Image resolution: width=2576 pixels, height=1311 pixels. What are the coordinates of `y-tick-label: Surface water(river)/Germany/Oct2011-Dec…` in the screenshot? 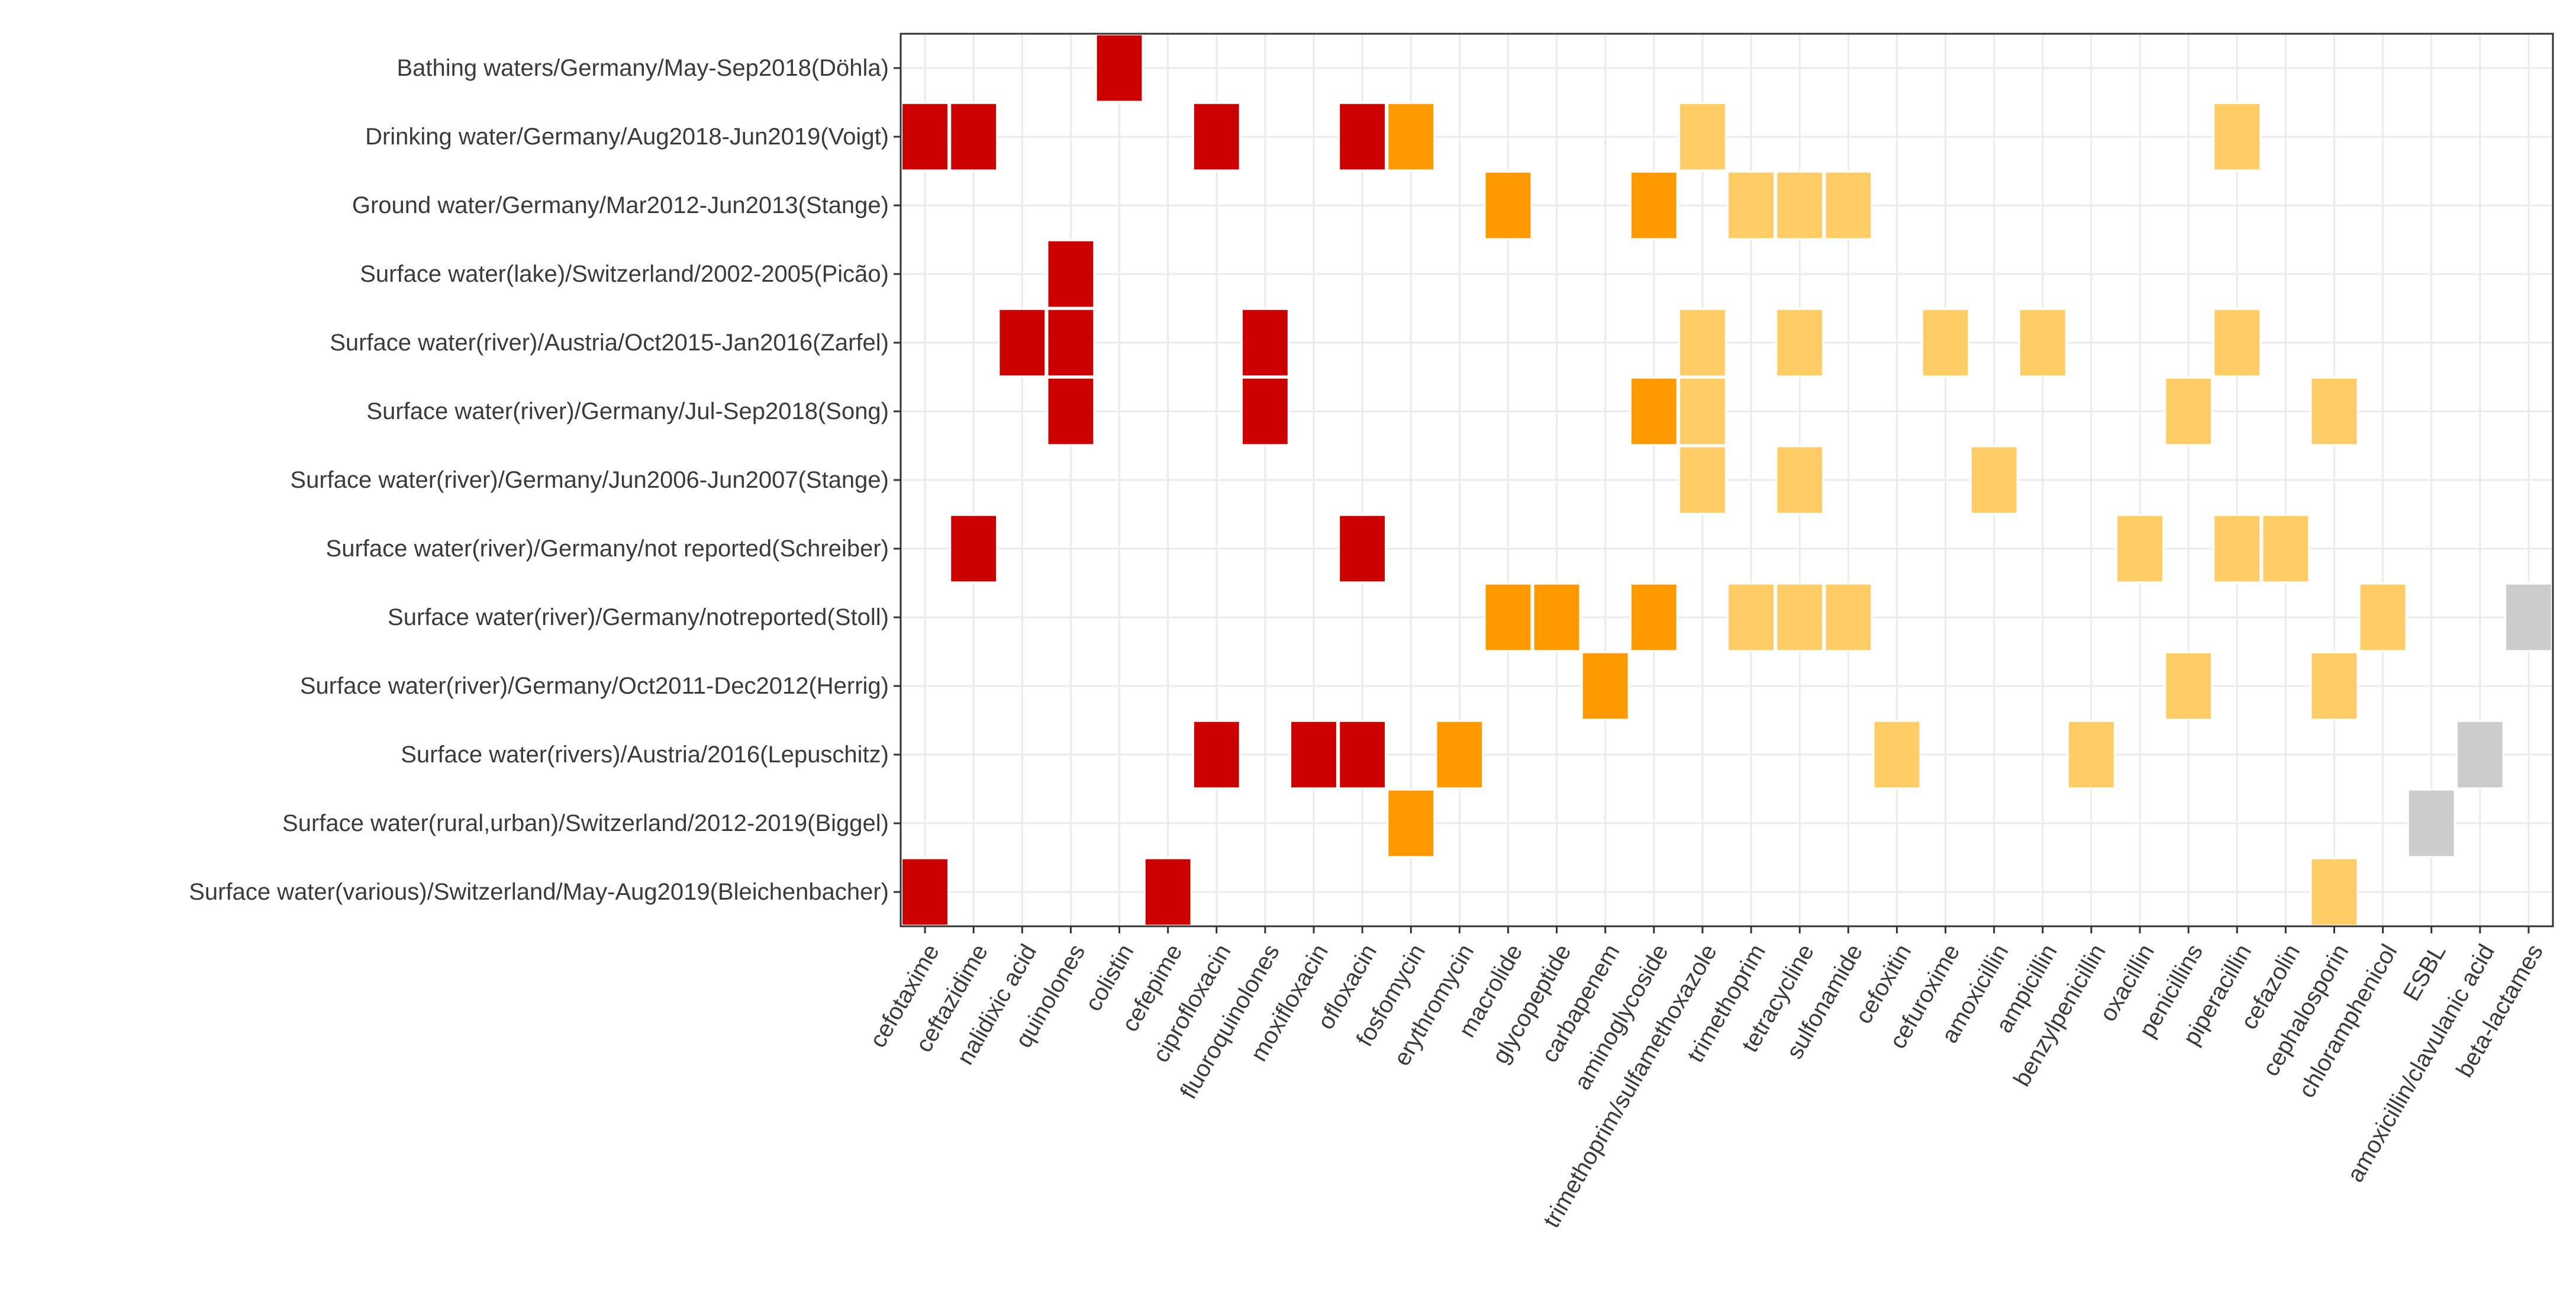 It's located at (594, 686).